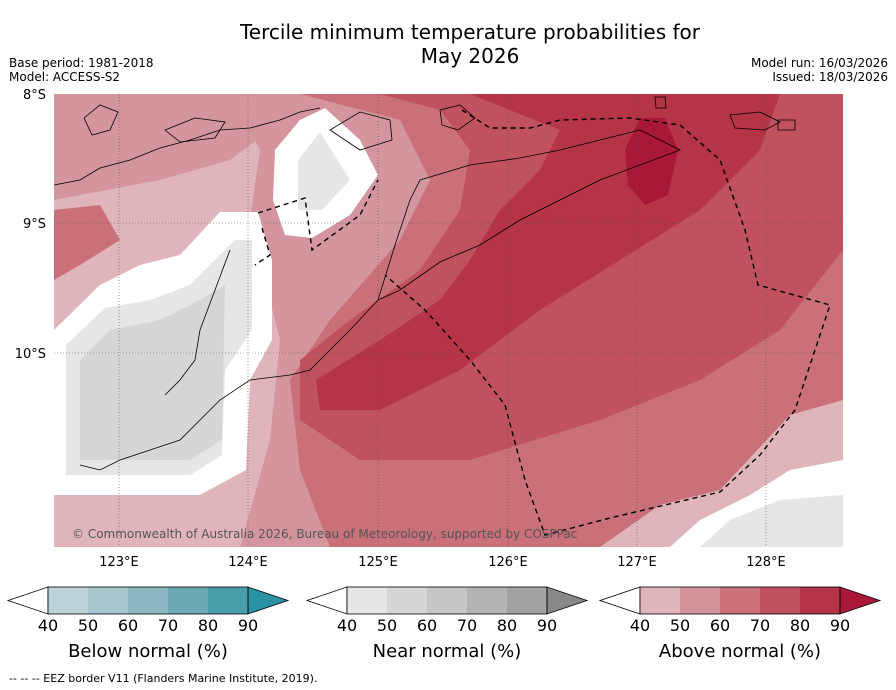  I want to click on model-name: Model: ACCESS-S2, so click(65, 77).